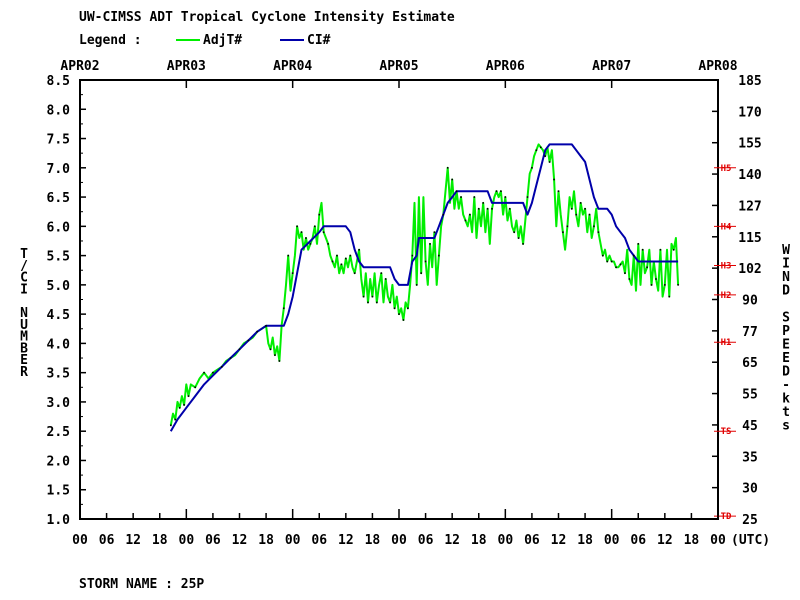  What do you see at coordinates (59, 169) in the screenshot?
I see `y-left-tick-label: 7.0` at bounding box center [59, 169].